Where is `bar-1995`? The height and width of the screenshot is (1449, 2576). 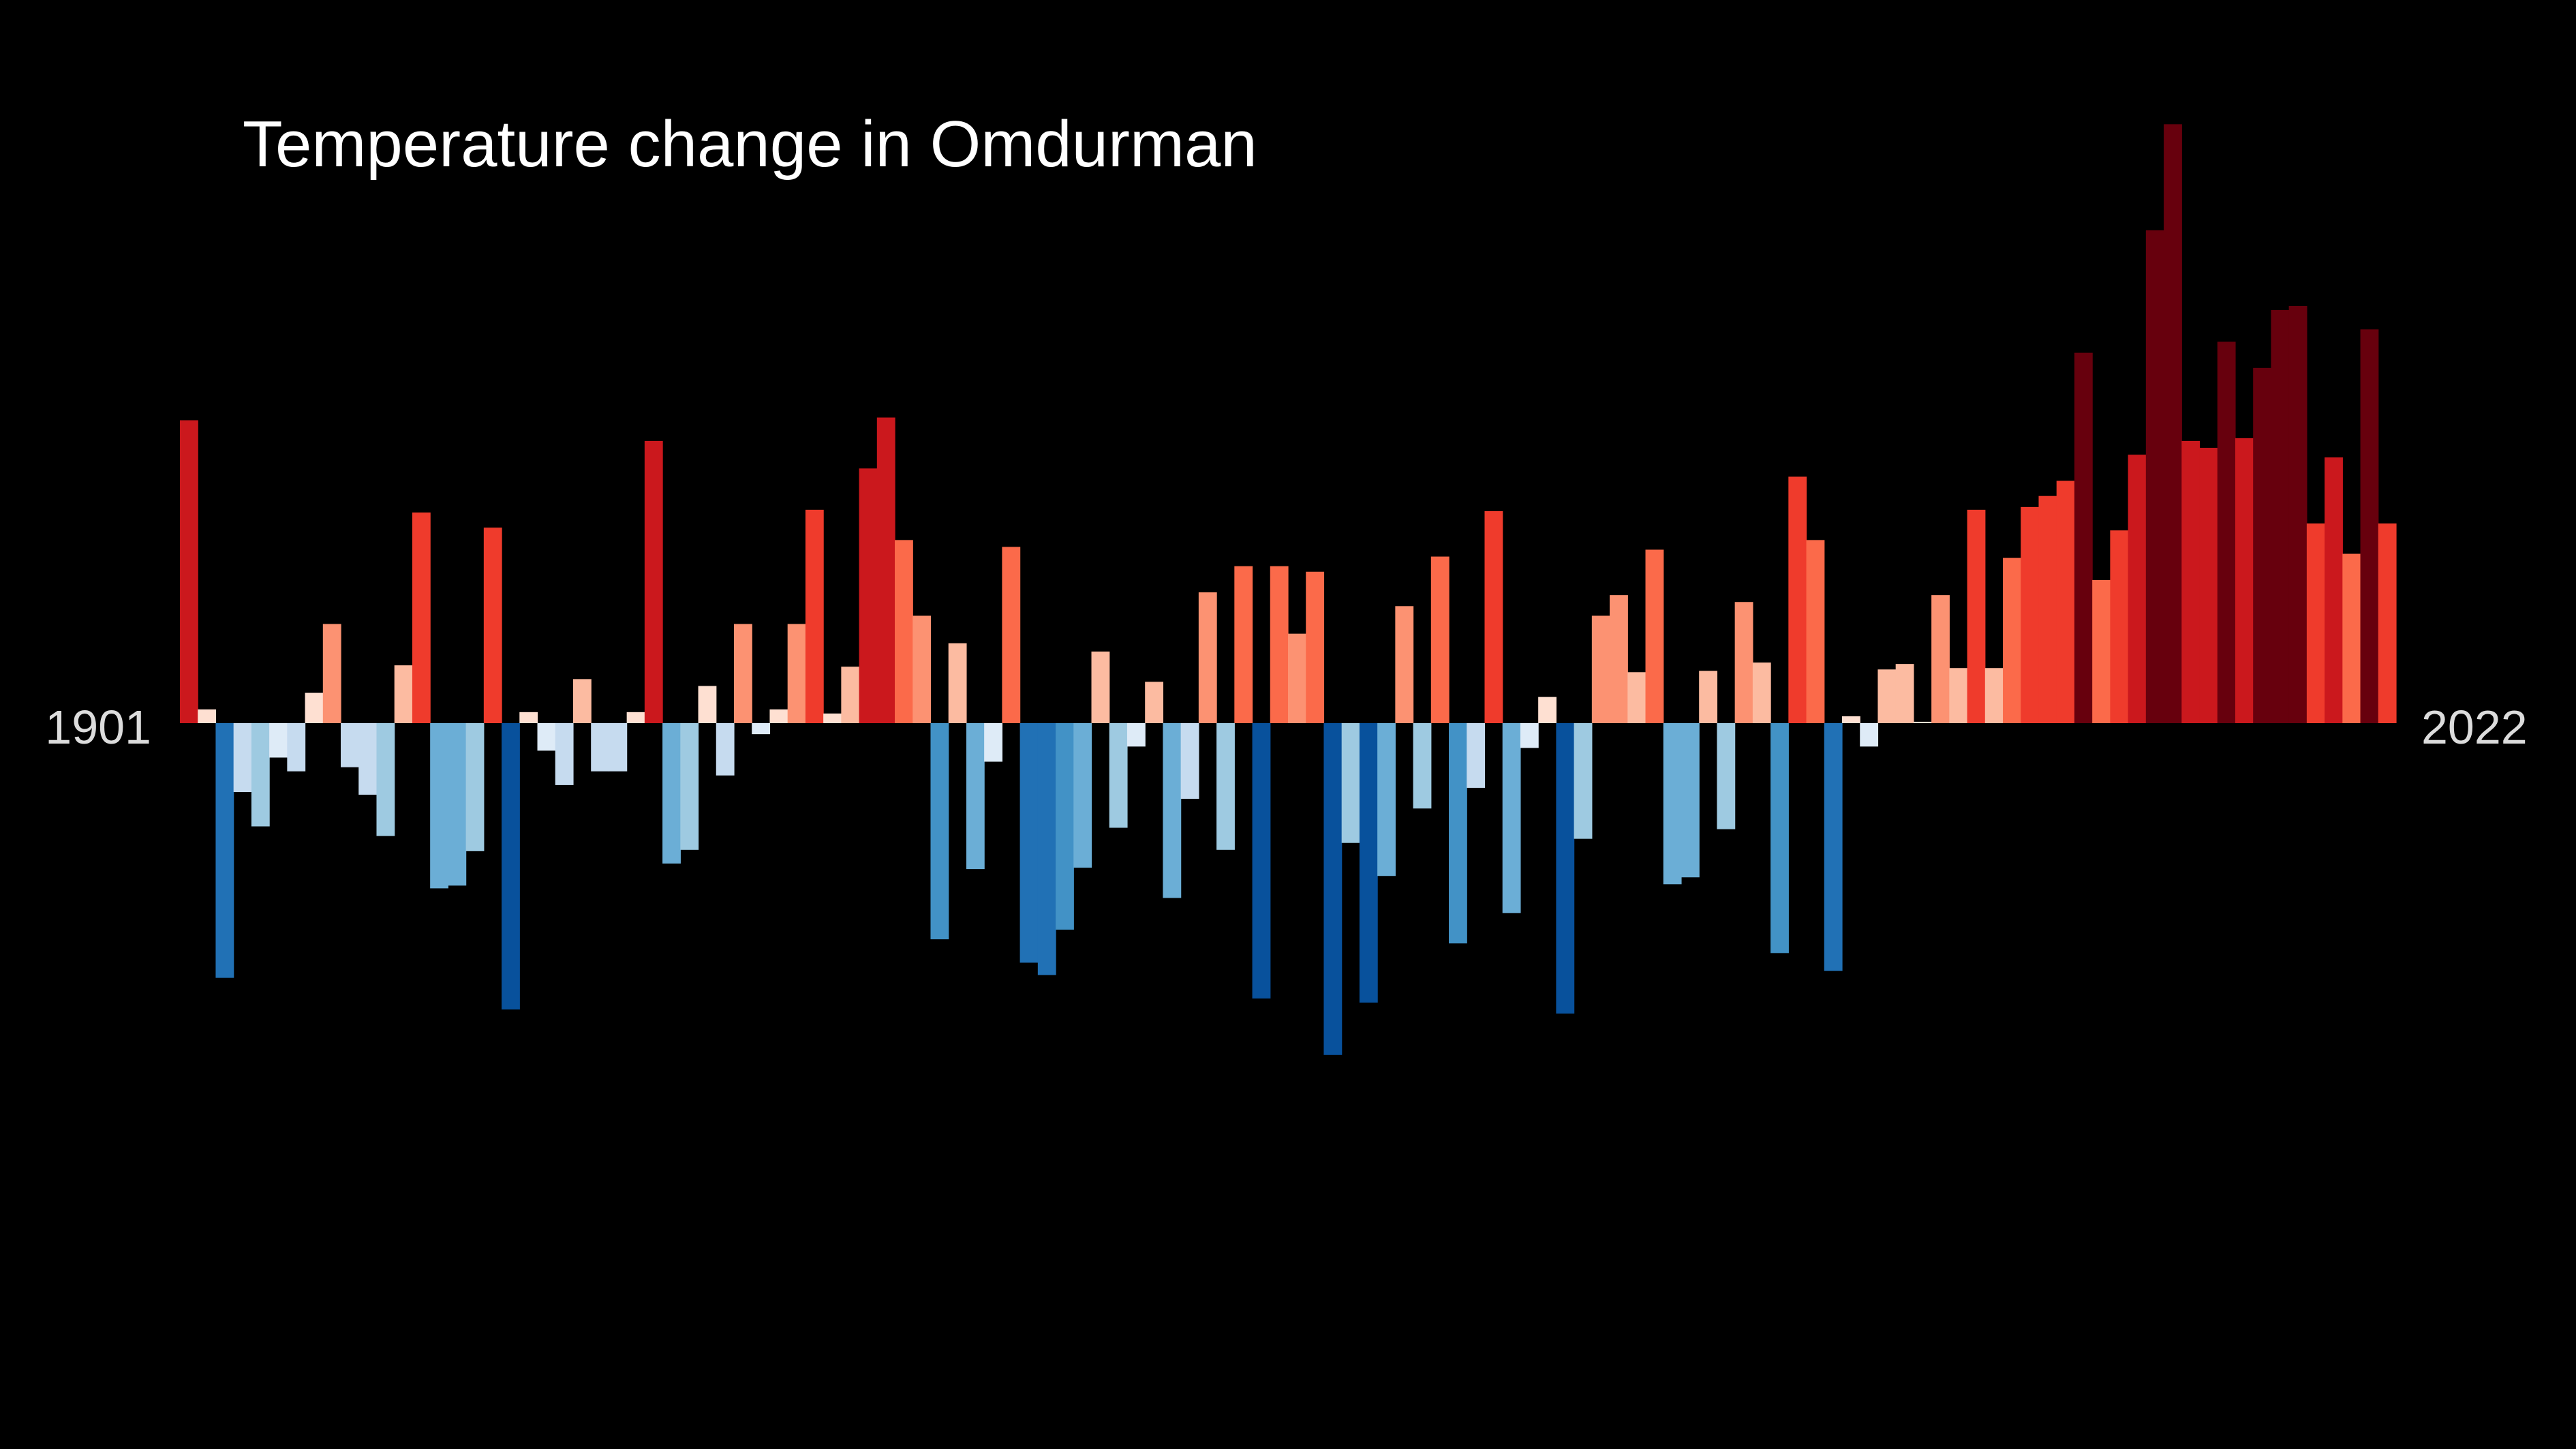
bar-1995 is located at coordinates (1869, 735).